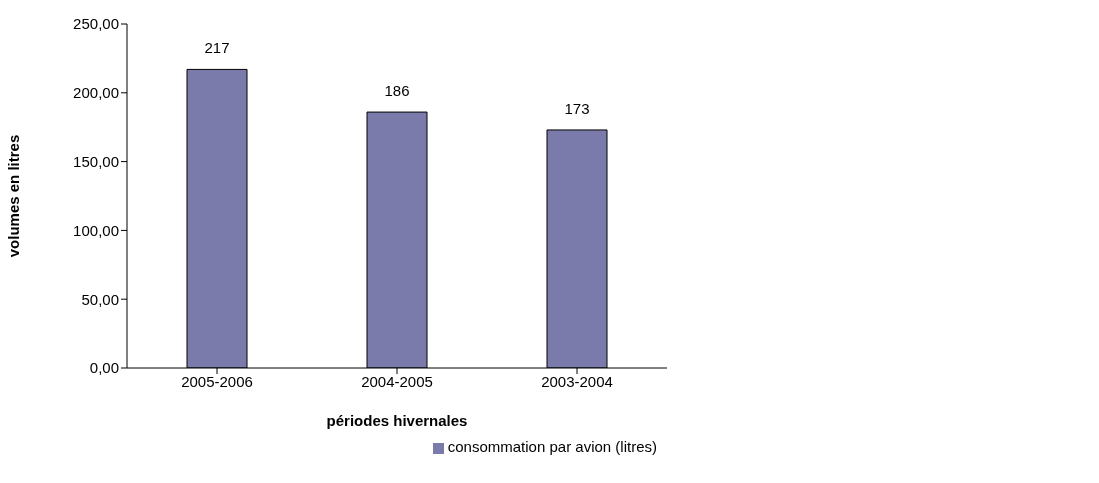 This screenshot has height=483, width=1099. I want to click on data-label: 186, so click(397, 91).